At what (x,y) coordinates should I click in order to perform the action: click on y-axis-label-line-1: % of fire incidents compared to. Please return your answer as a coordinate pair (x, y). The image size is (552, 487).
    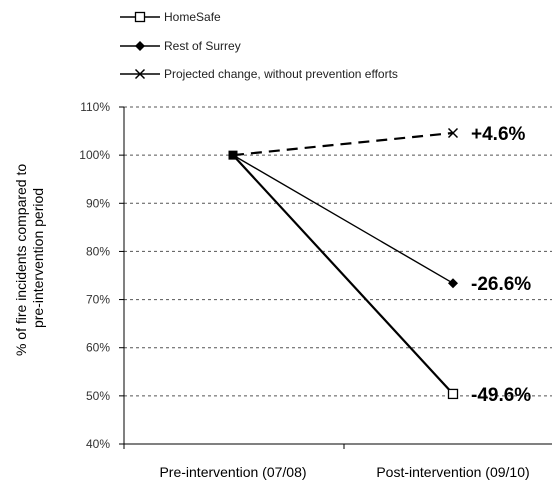
    Looking at the image, I should click on (21, 260).